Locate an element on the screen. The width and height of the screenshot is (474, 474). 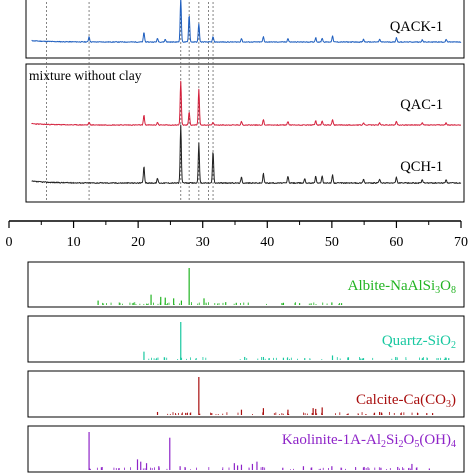
x-tick-label: 30 is located at coordinates (203, 242).